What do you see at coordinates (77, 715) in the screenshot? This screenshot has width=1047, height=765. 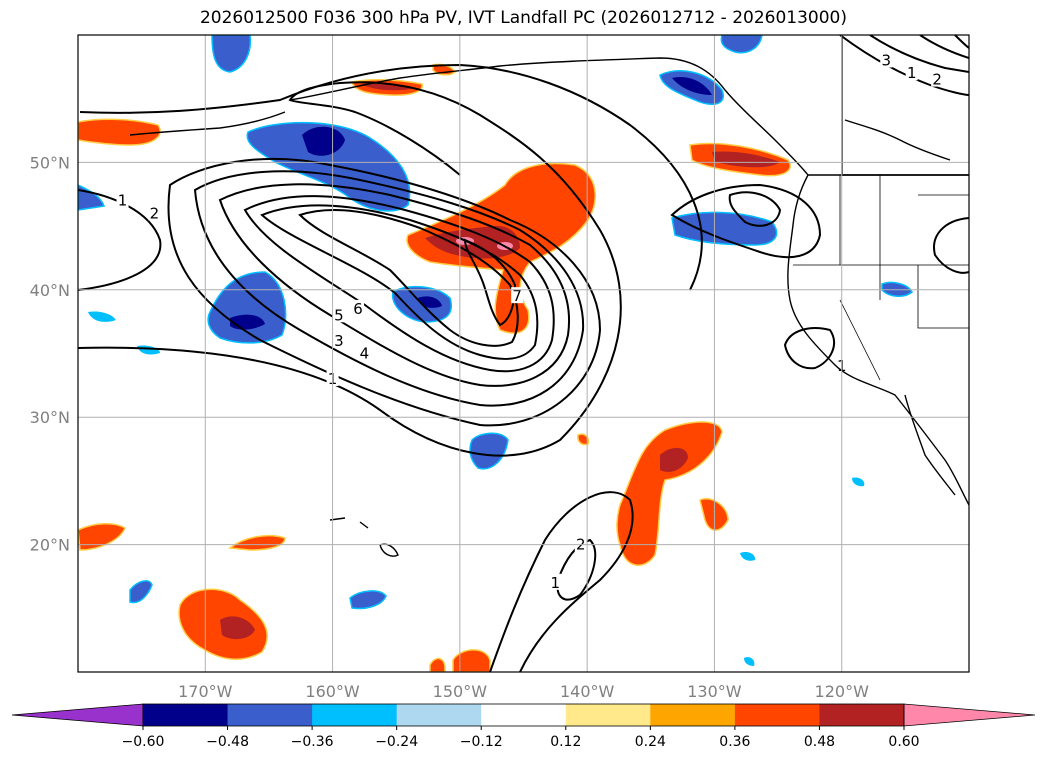 I see `colorbar-extend-low` at bounding box center [77, 715].